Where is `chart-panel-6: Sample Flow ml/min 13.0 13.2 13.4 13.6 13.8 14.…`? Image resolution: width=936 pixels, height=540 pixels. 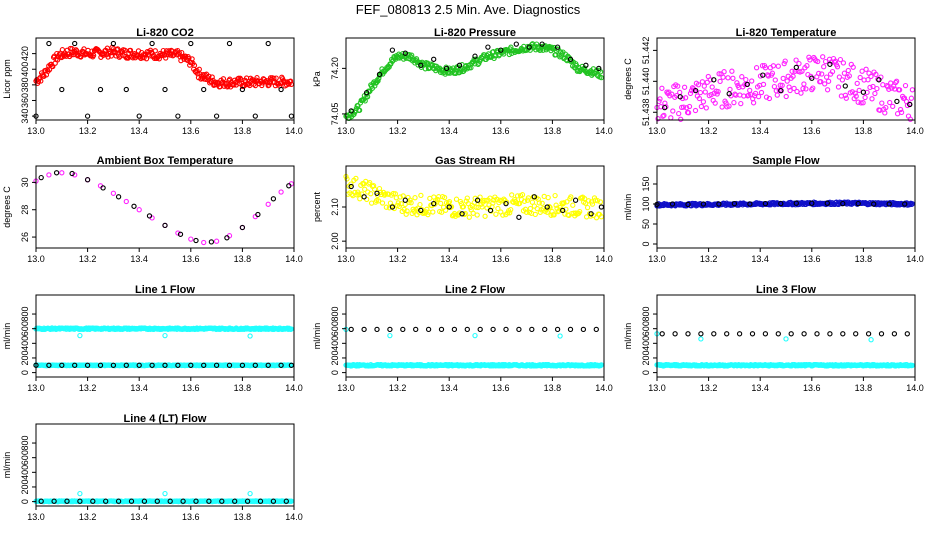 chart-panel-6: Sample Flow ml/min 13.0 13.2 13.4 13.6 13.8 14.… is located at coordinates (773, 209).